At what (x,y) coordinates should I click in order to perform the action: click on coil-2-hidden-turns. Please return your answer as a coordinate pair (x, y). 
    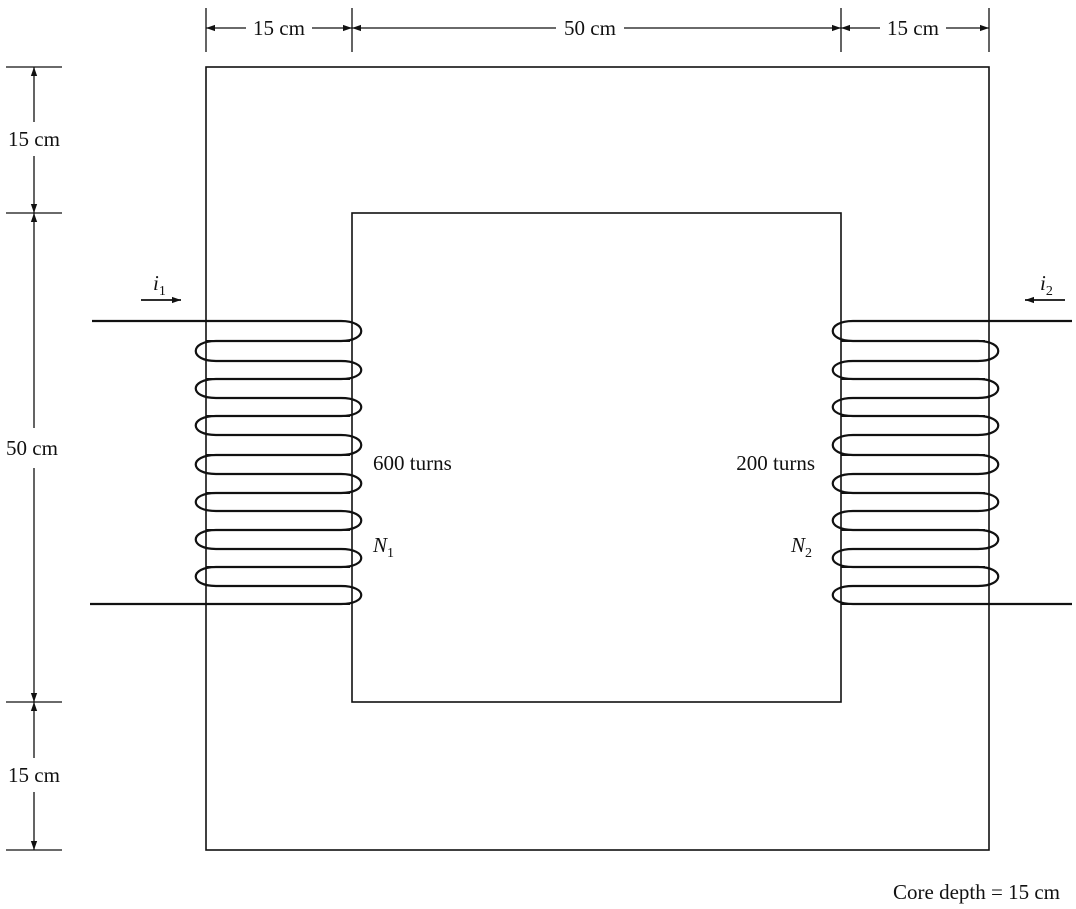
    Looking at the image, I should click on (915, 472).